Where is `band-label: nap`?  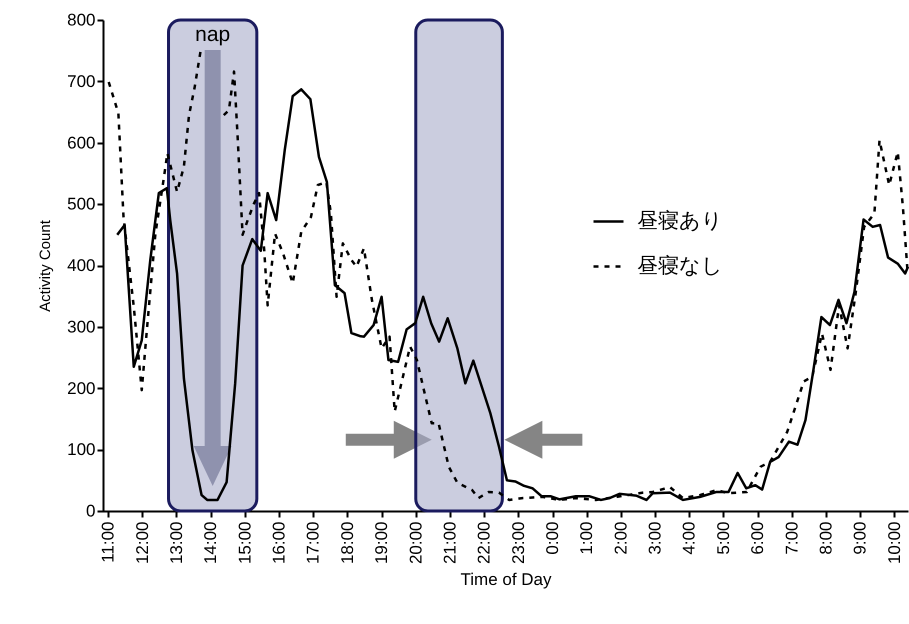
band-label: nap is located at coordinates (212, 34).